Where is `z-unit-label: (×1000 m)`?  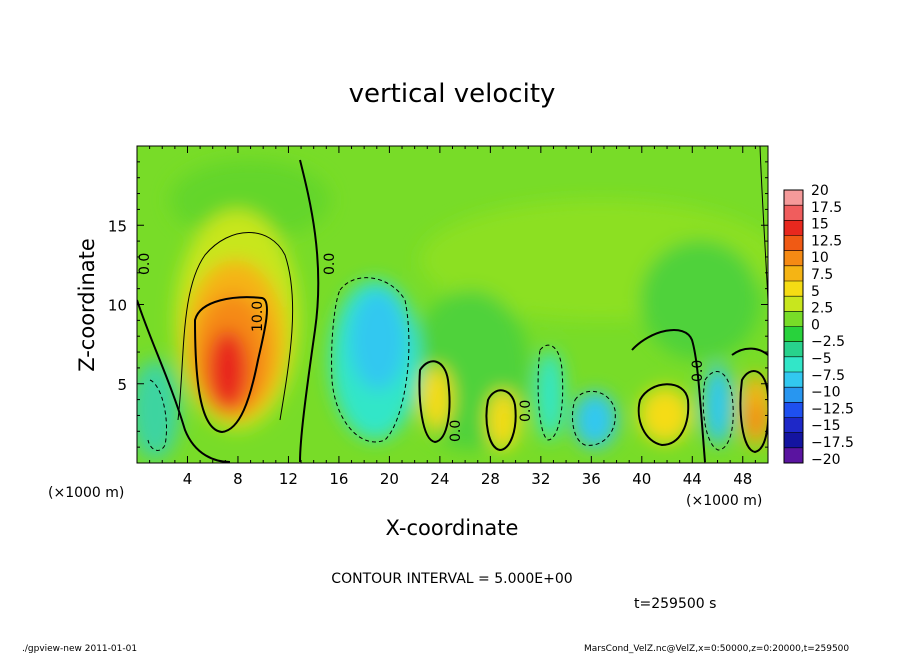
z-unit-label: (×1000 m) is located at coordinates (724, 501).